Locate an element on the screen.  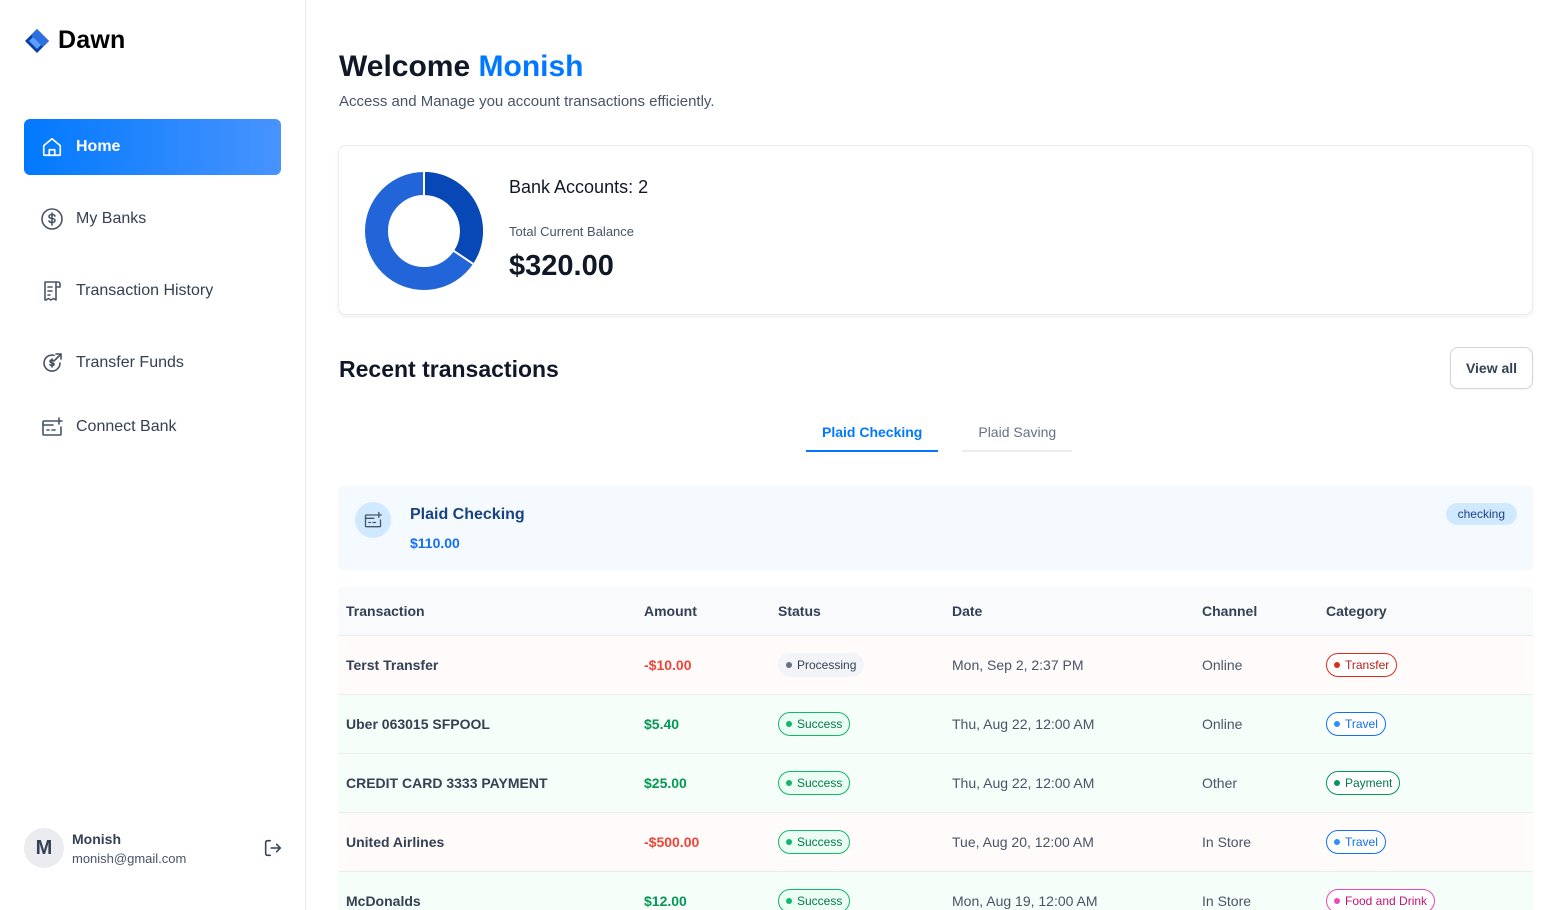
welcome-prefix: Welcome is located at coordinates (405, 66).